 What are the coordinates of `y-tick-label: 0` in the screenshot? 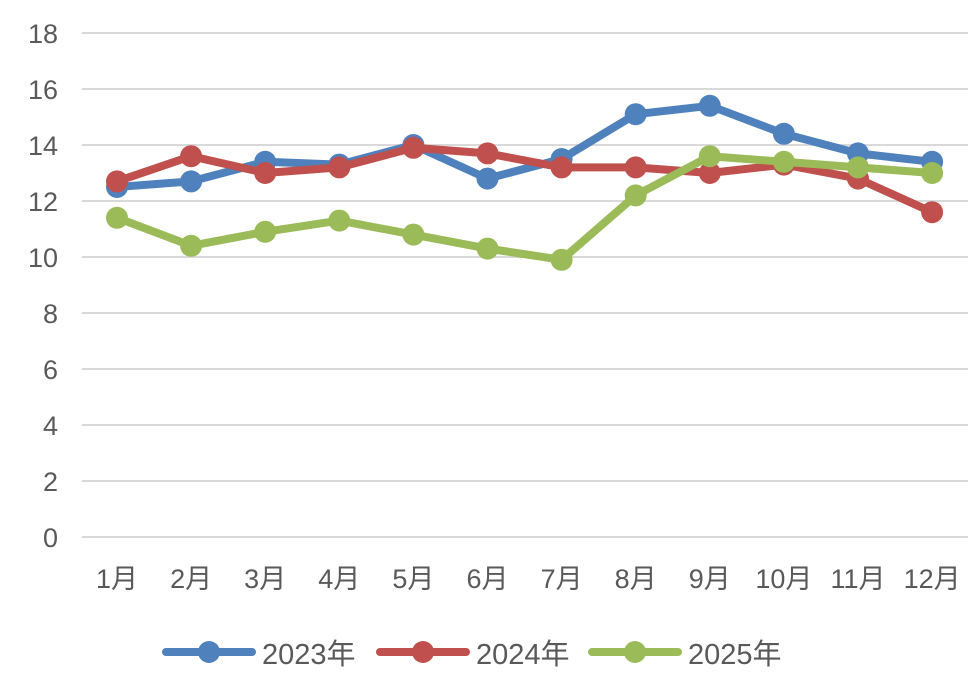 It's located at (50, 538).